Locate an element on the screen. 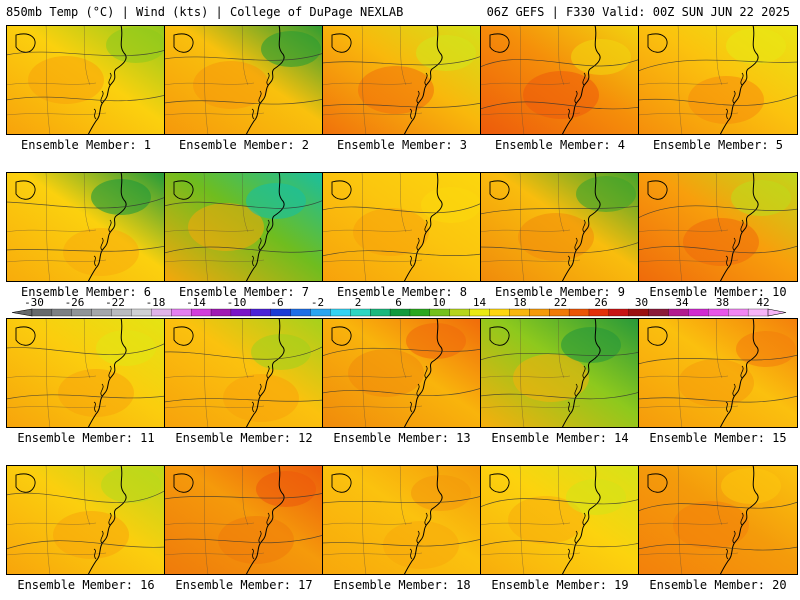 This screenshot has width=800, height=600. colorbar-tick-label: -6 is located at coordinates (276, 302).